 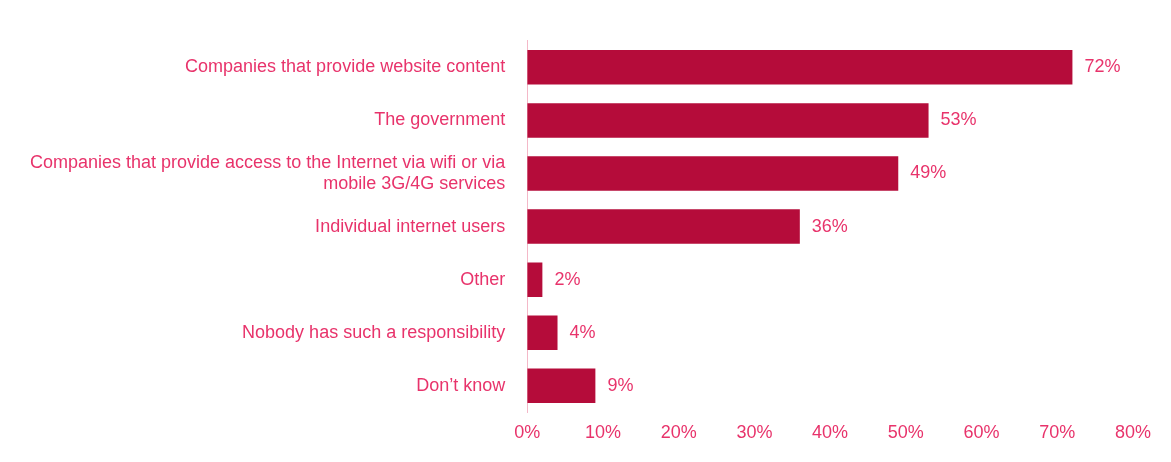 I want to click on x-tick-label: 40%, so click(x=830, y=432).